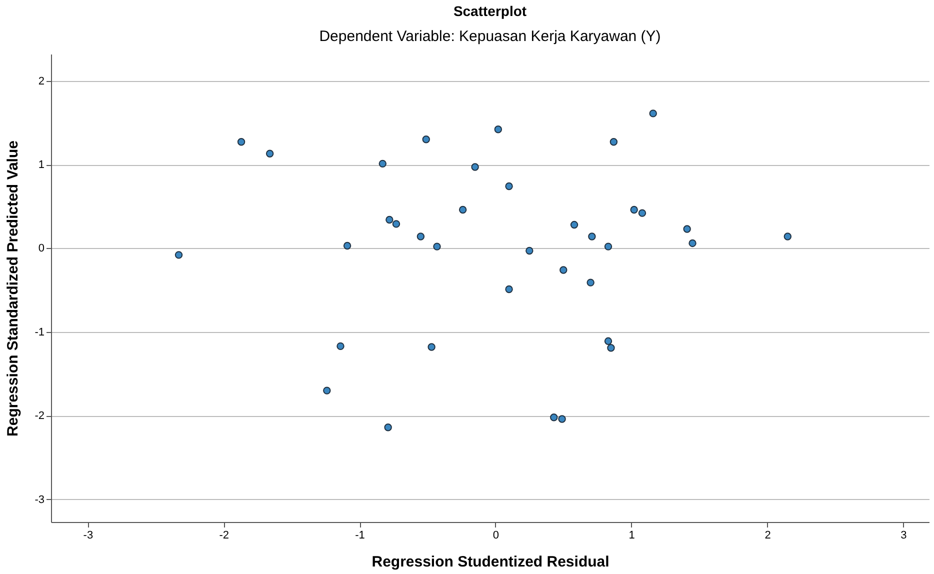 The image size is (934, 574). I want to click on x-tick-label: -3, so click(88, 536).